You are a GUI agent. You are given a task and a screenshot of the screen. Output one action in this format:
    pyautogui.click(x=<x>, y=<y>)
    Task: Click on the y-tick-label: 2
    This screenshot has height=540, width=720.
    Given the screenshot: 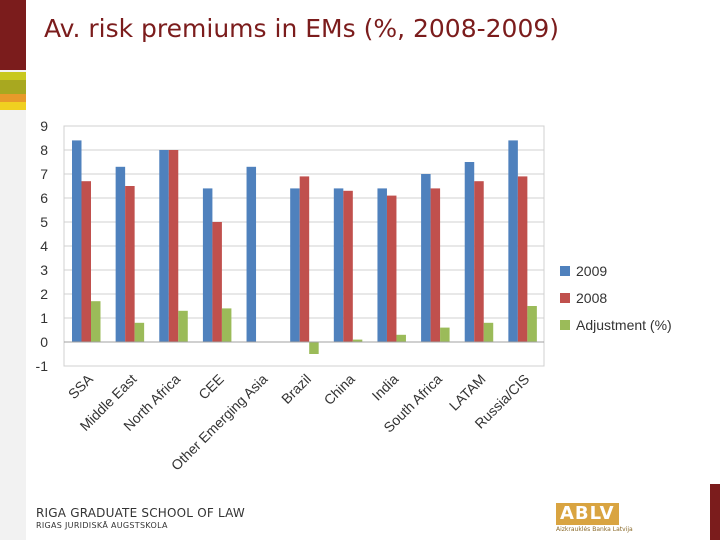 What is the action you would take?
    pyautogui.click(x=44, y=294)
    